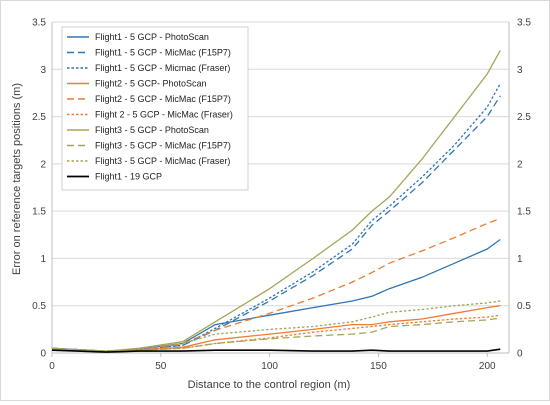  Describe the element at coordinates (524, 23) in the screenshot. I see `y-tick-label-right: 3.5` at that location.